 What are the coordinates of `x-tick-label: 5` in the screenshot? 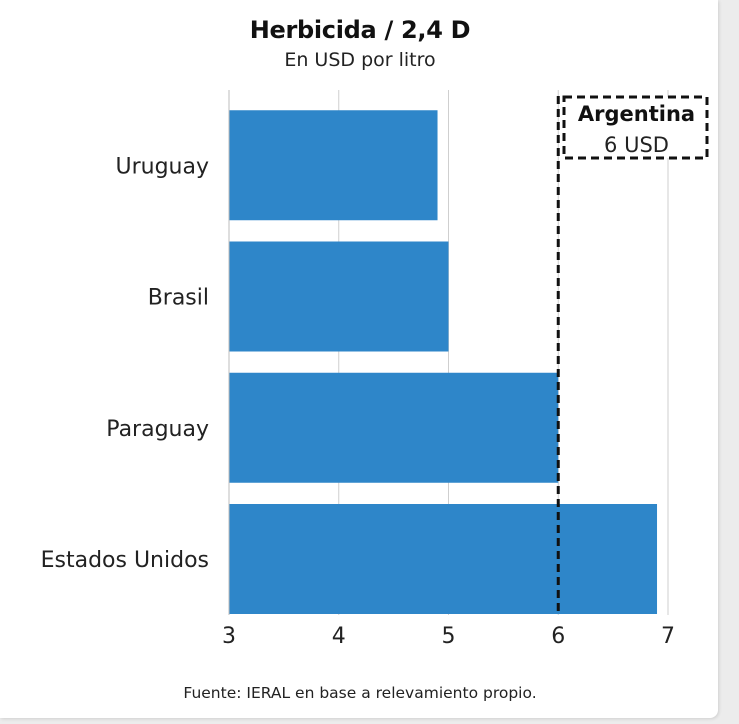 It's located at (449, 636).